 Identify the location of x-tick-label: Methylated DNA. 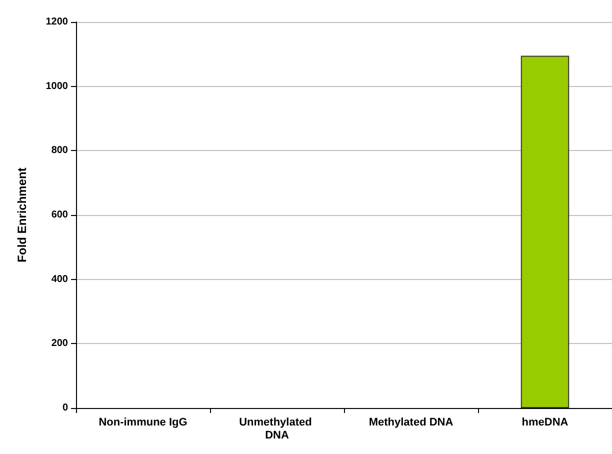
(411, 422).